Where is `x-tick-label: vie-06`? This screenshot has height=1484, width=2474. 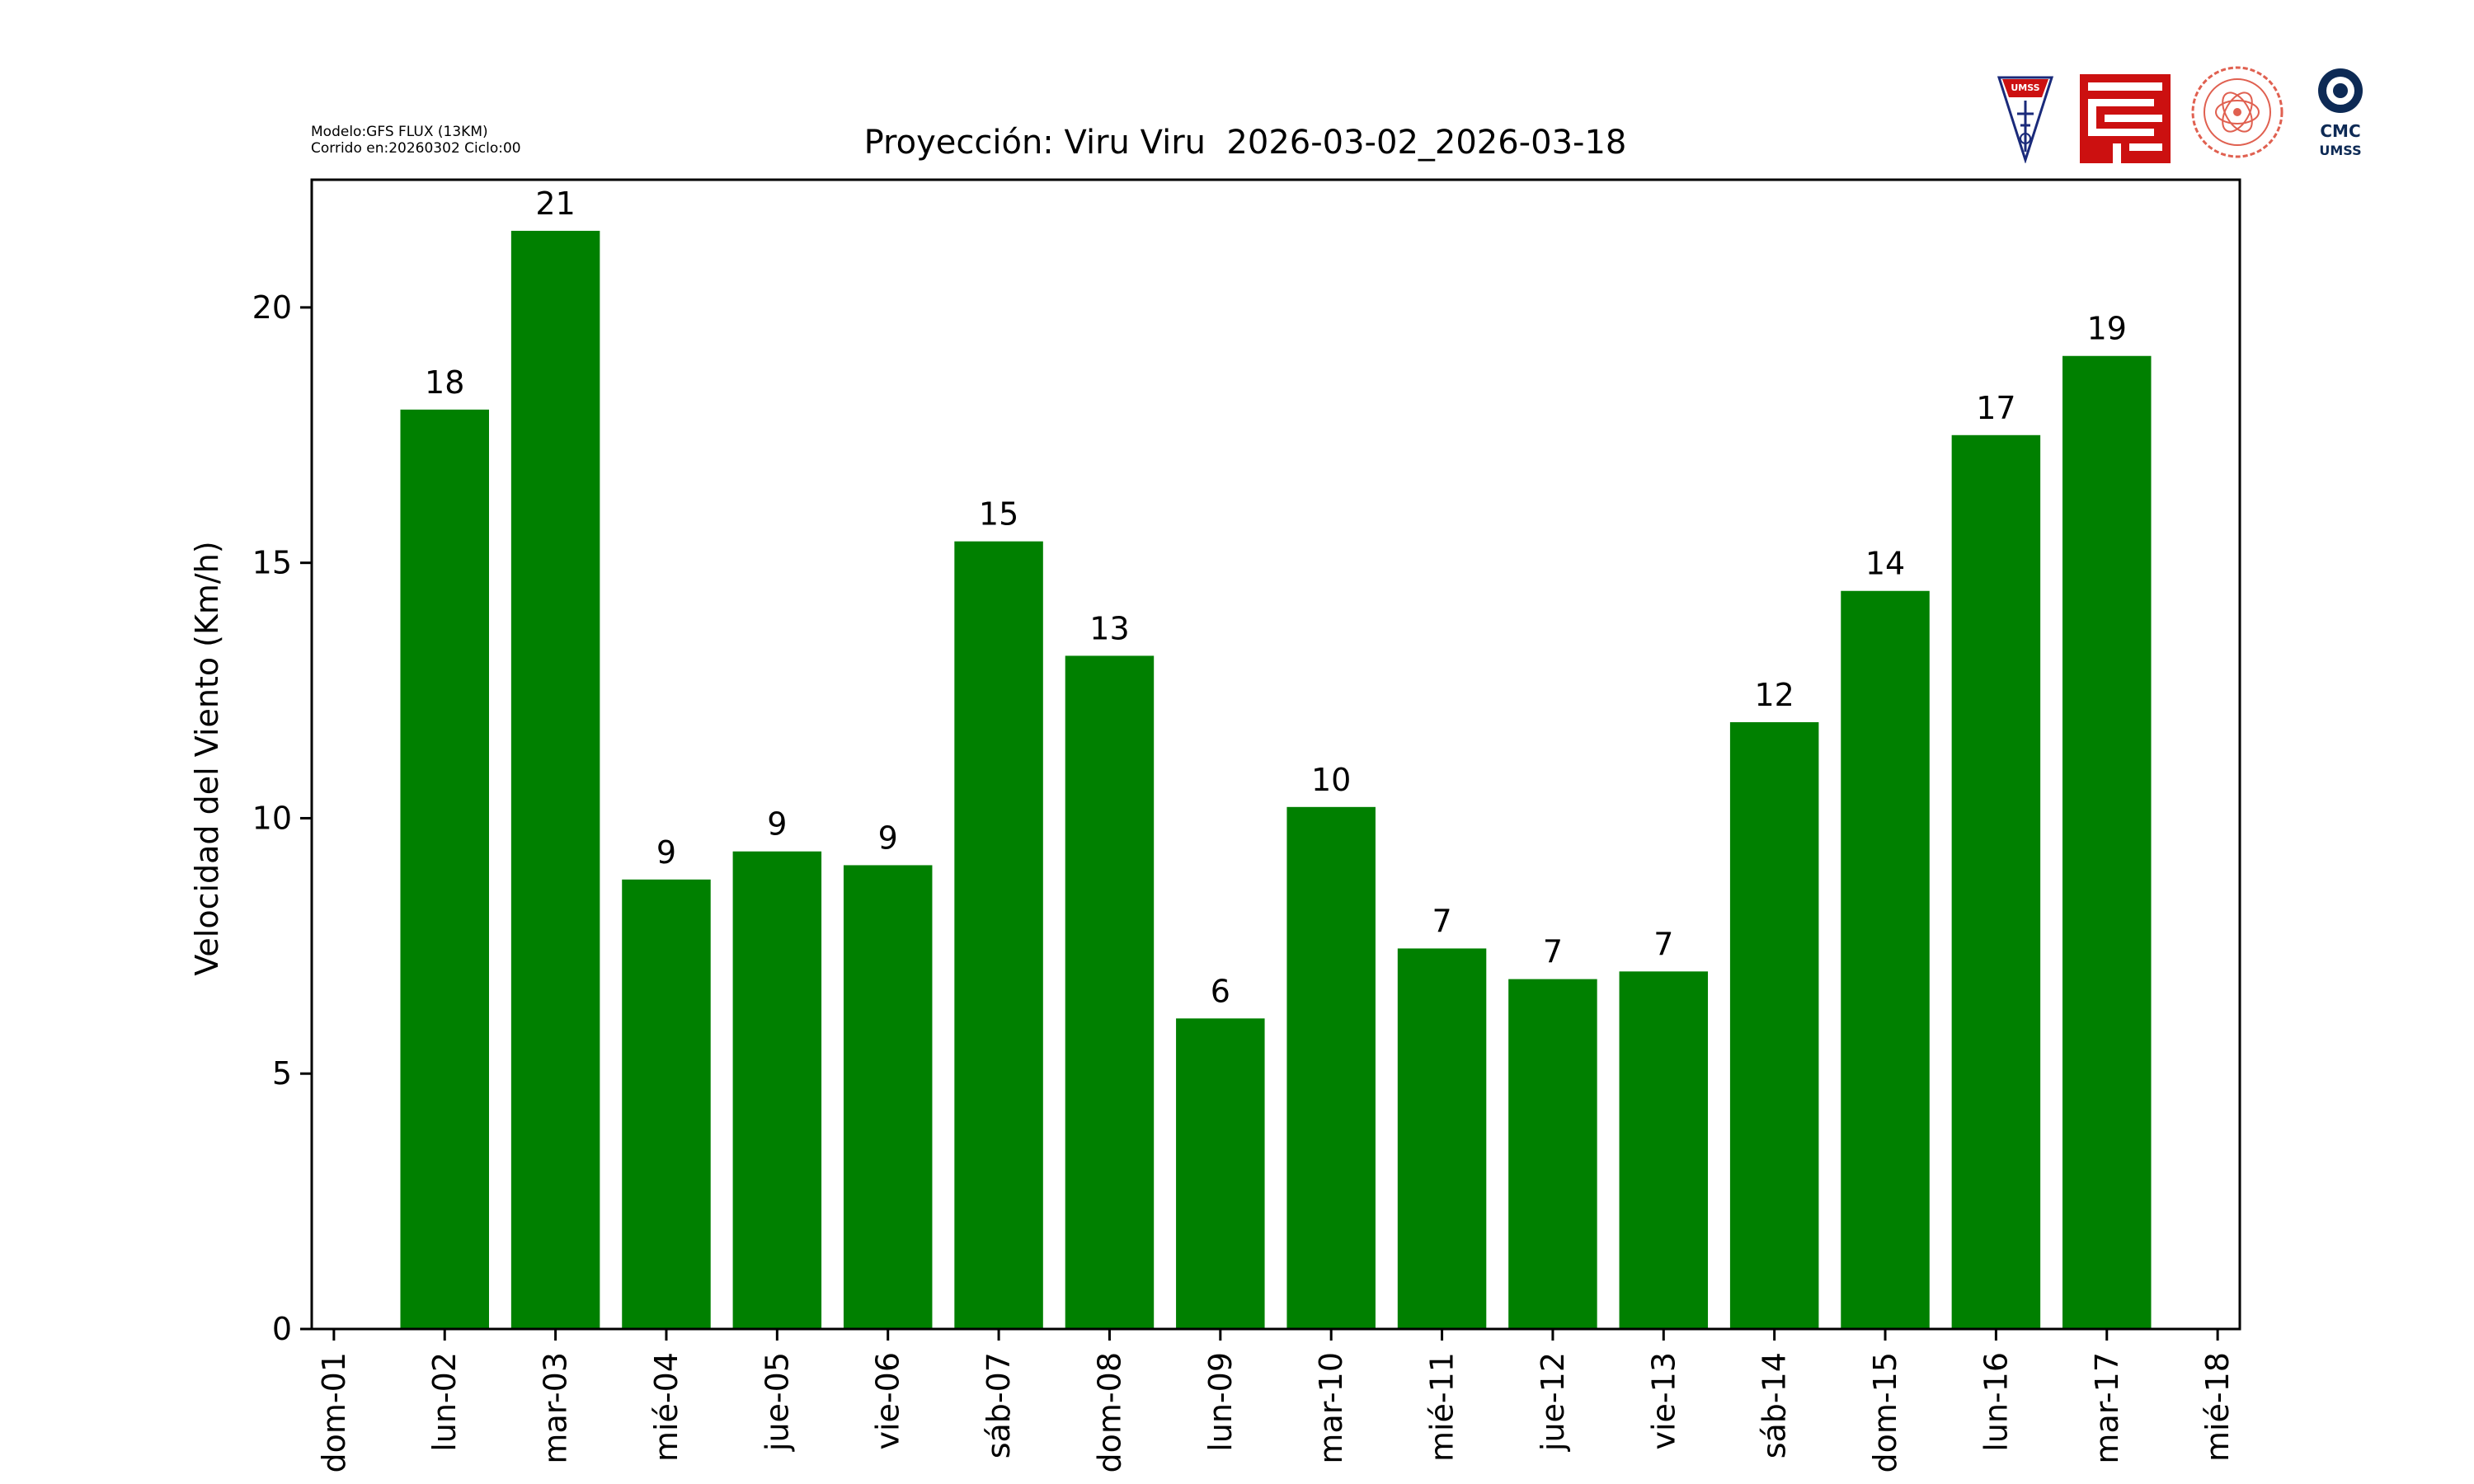 x-tick-label: vie-06 is located at coordinates (888, 1401).